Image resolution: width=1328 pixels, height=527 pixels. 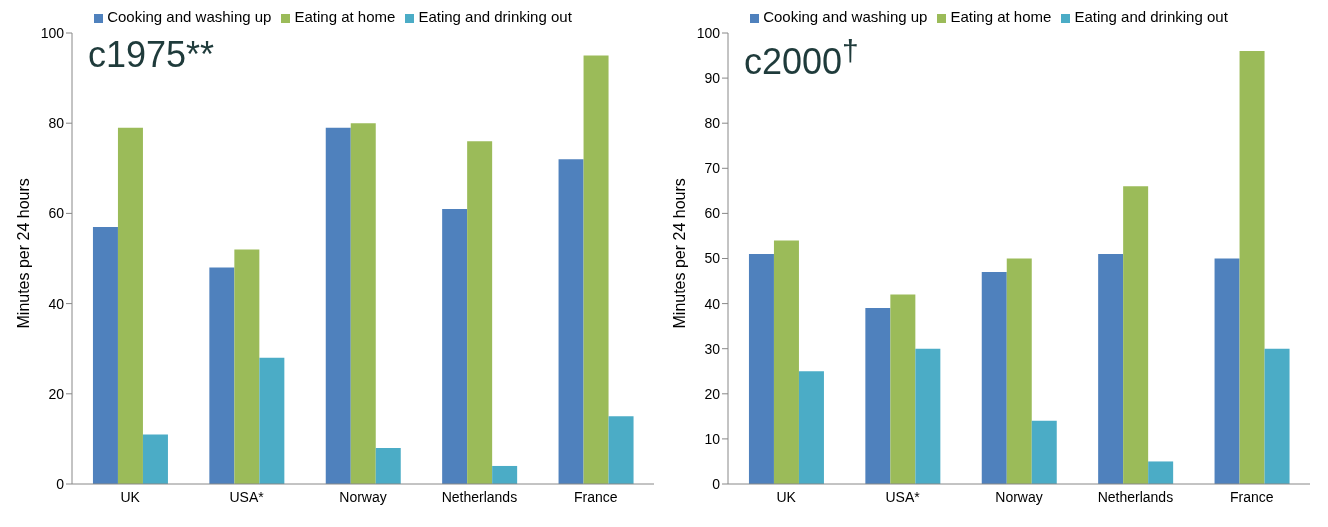 What do you see at coordinates (712, 438) in the screenshot?
I see `y-tick-label: 10` at bounding box center [712, 438].